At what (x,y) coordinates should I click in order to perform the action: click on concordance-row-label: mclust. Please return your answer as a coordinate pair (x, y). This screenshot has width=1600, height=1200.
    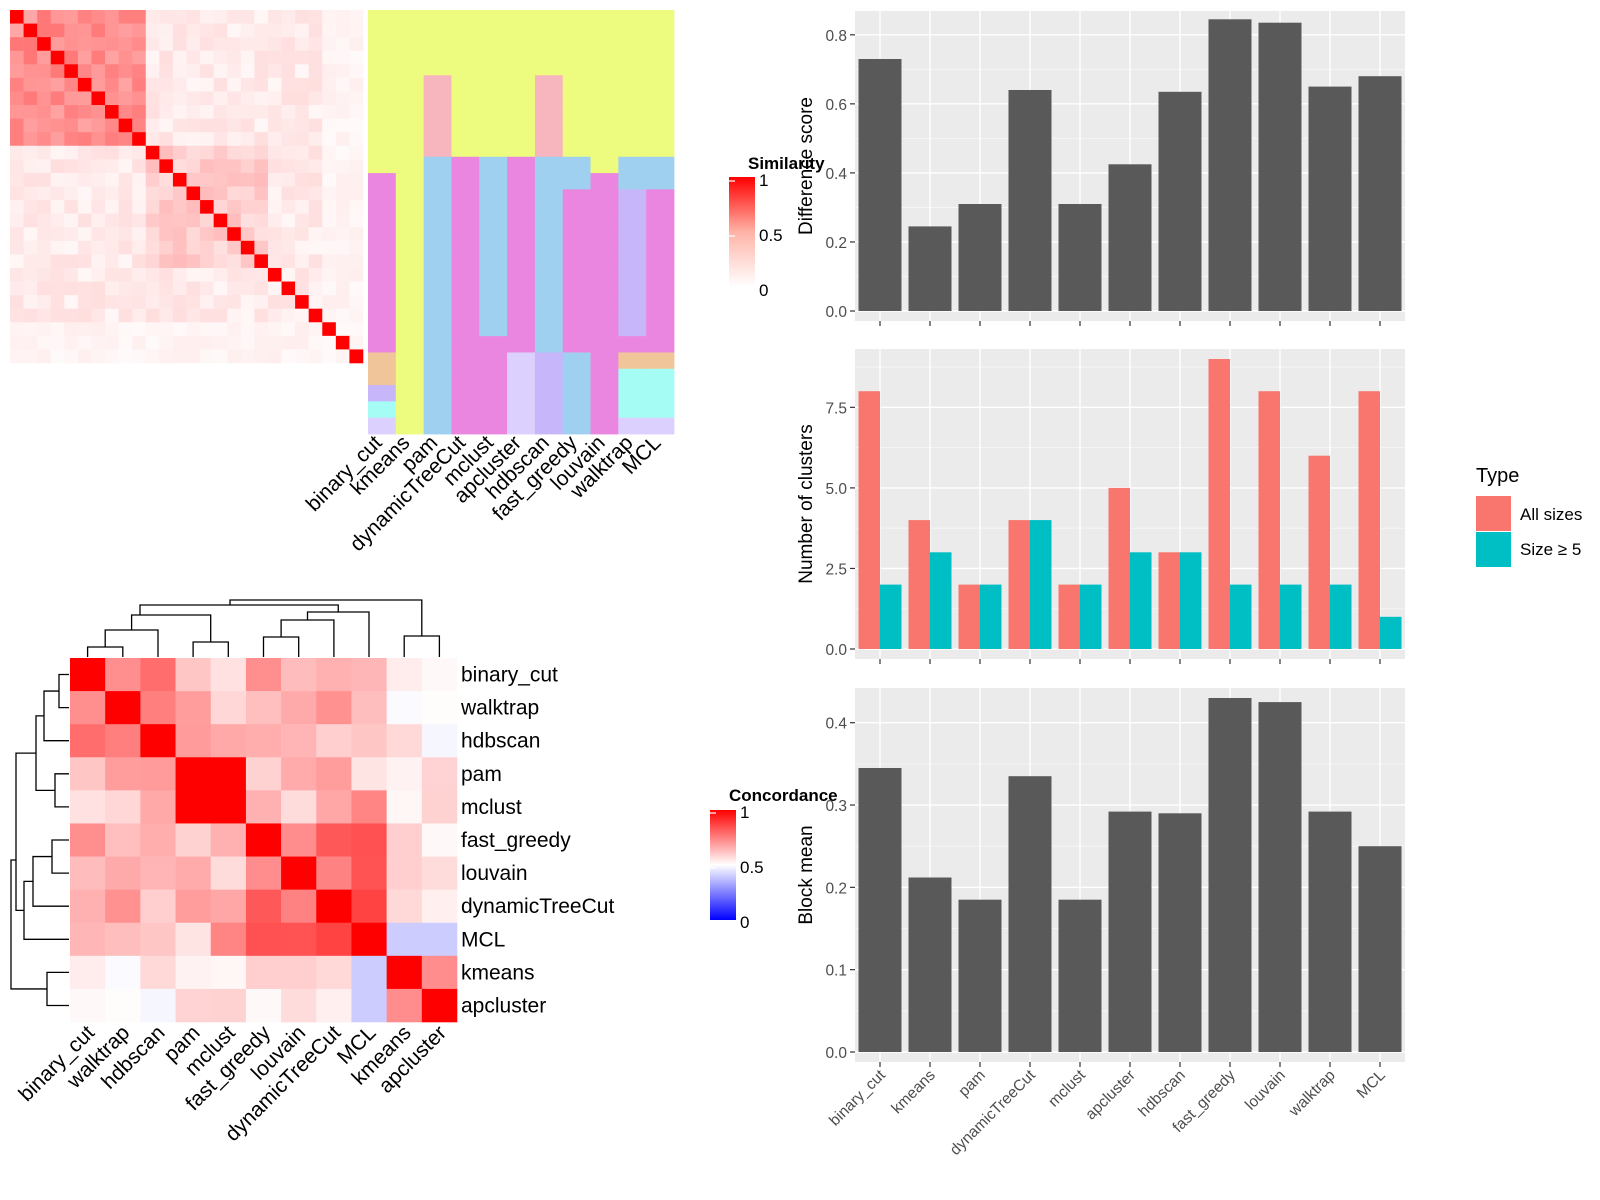
    Looking at the image, I should click on (491, 807).